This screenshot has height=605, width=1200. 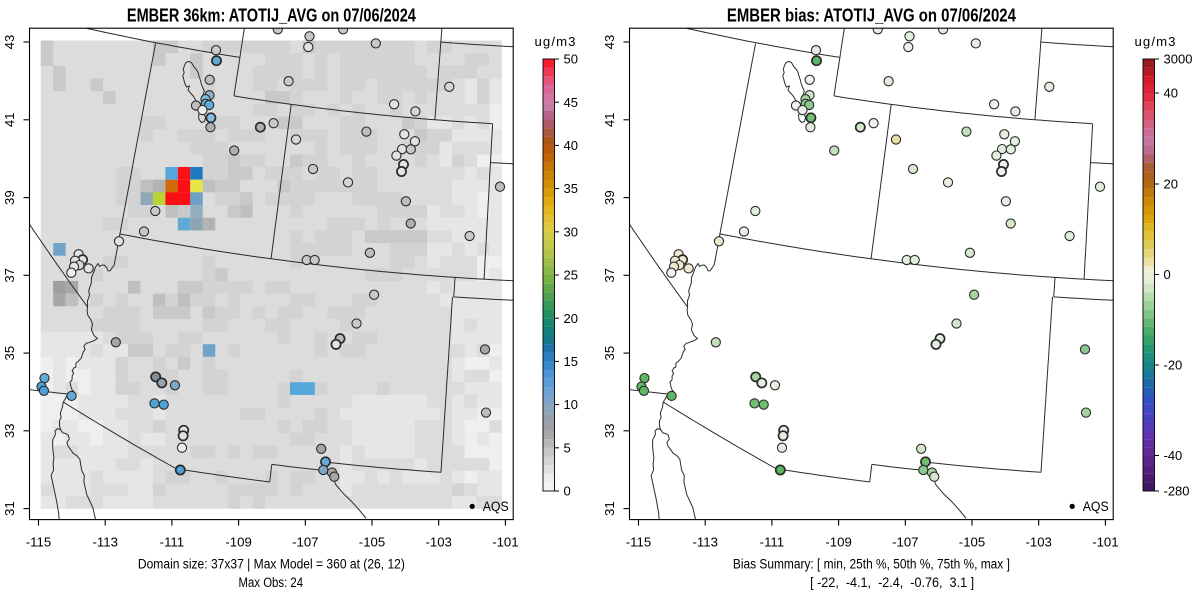 I want to click on svg-text: 25, so click(x=571, y=275).